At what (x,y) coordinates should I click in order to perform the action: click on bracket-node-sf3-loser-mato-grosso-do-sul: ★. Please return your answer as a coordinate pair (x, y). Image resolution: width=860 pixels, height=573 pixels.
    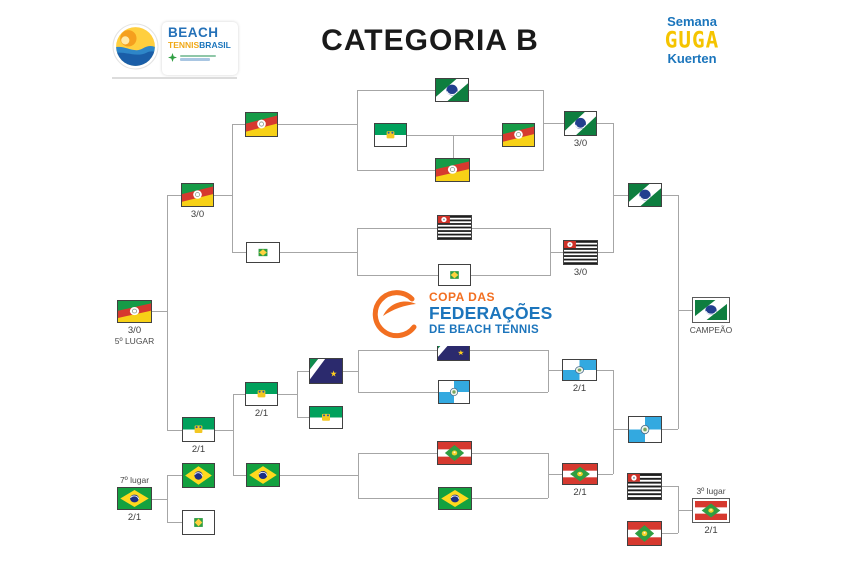
    Looking at the image, I should click on (326, 371).